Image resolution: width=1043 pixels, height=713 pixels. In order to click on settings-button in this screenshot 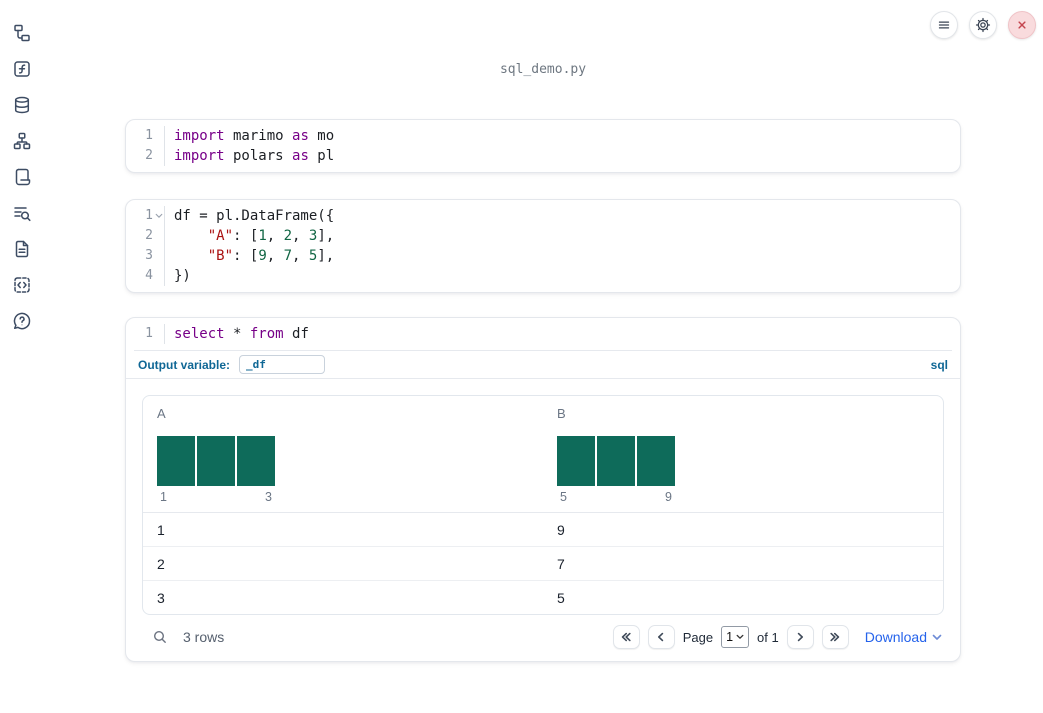, I will do `click(983, 25)`.